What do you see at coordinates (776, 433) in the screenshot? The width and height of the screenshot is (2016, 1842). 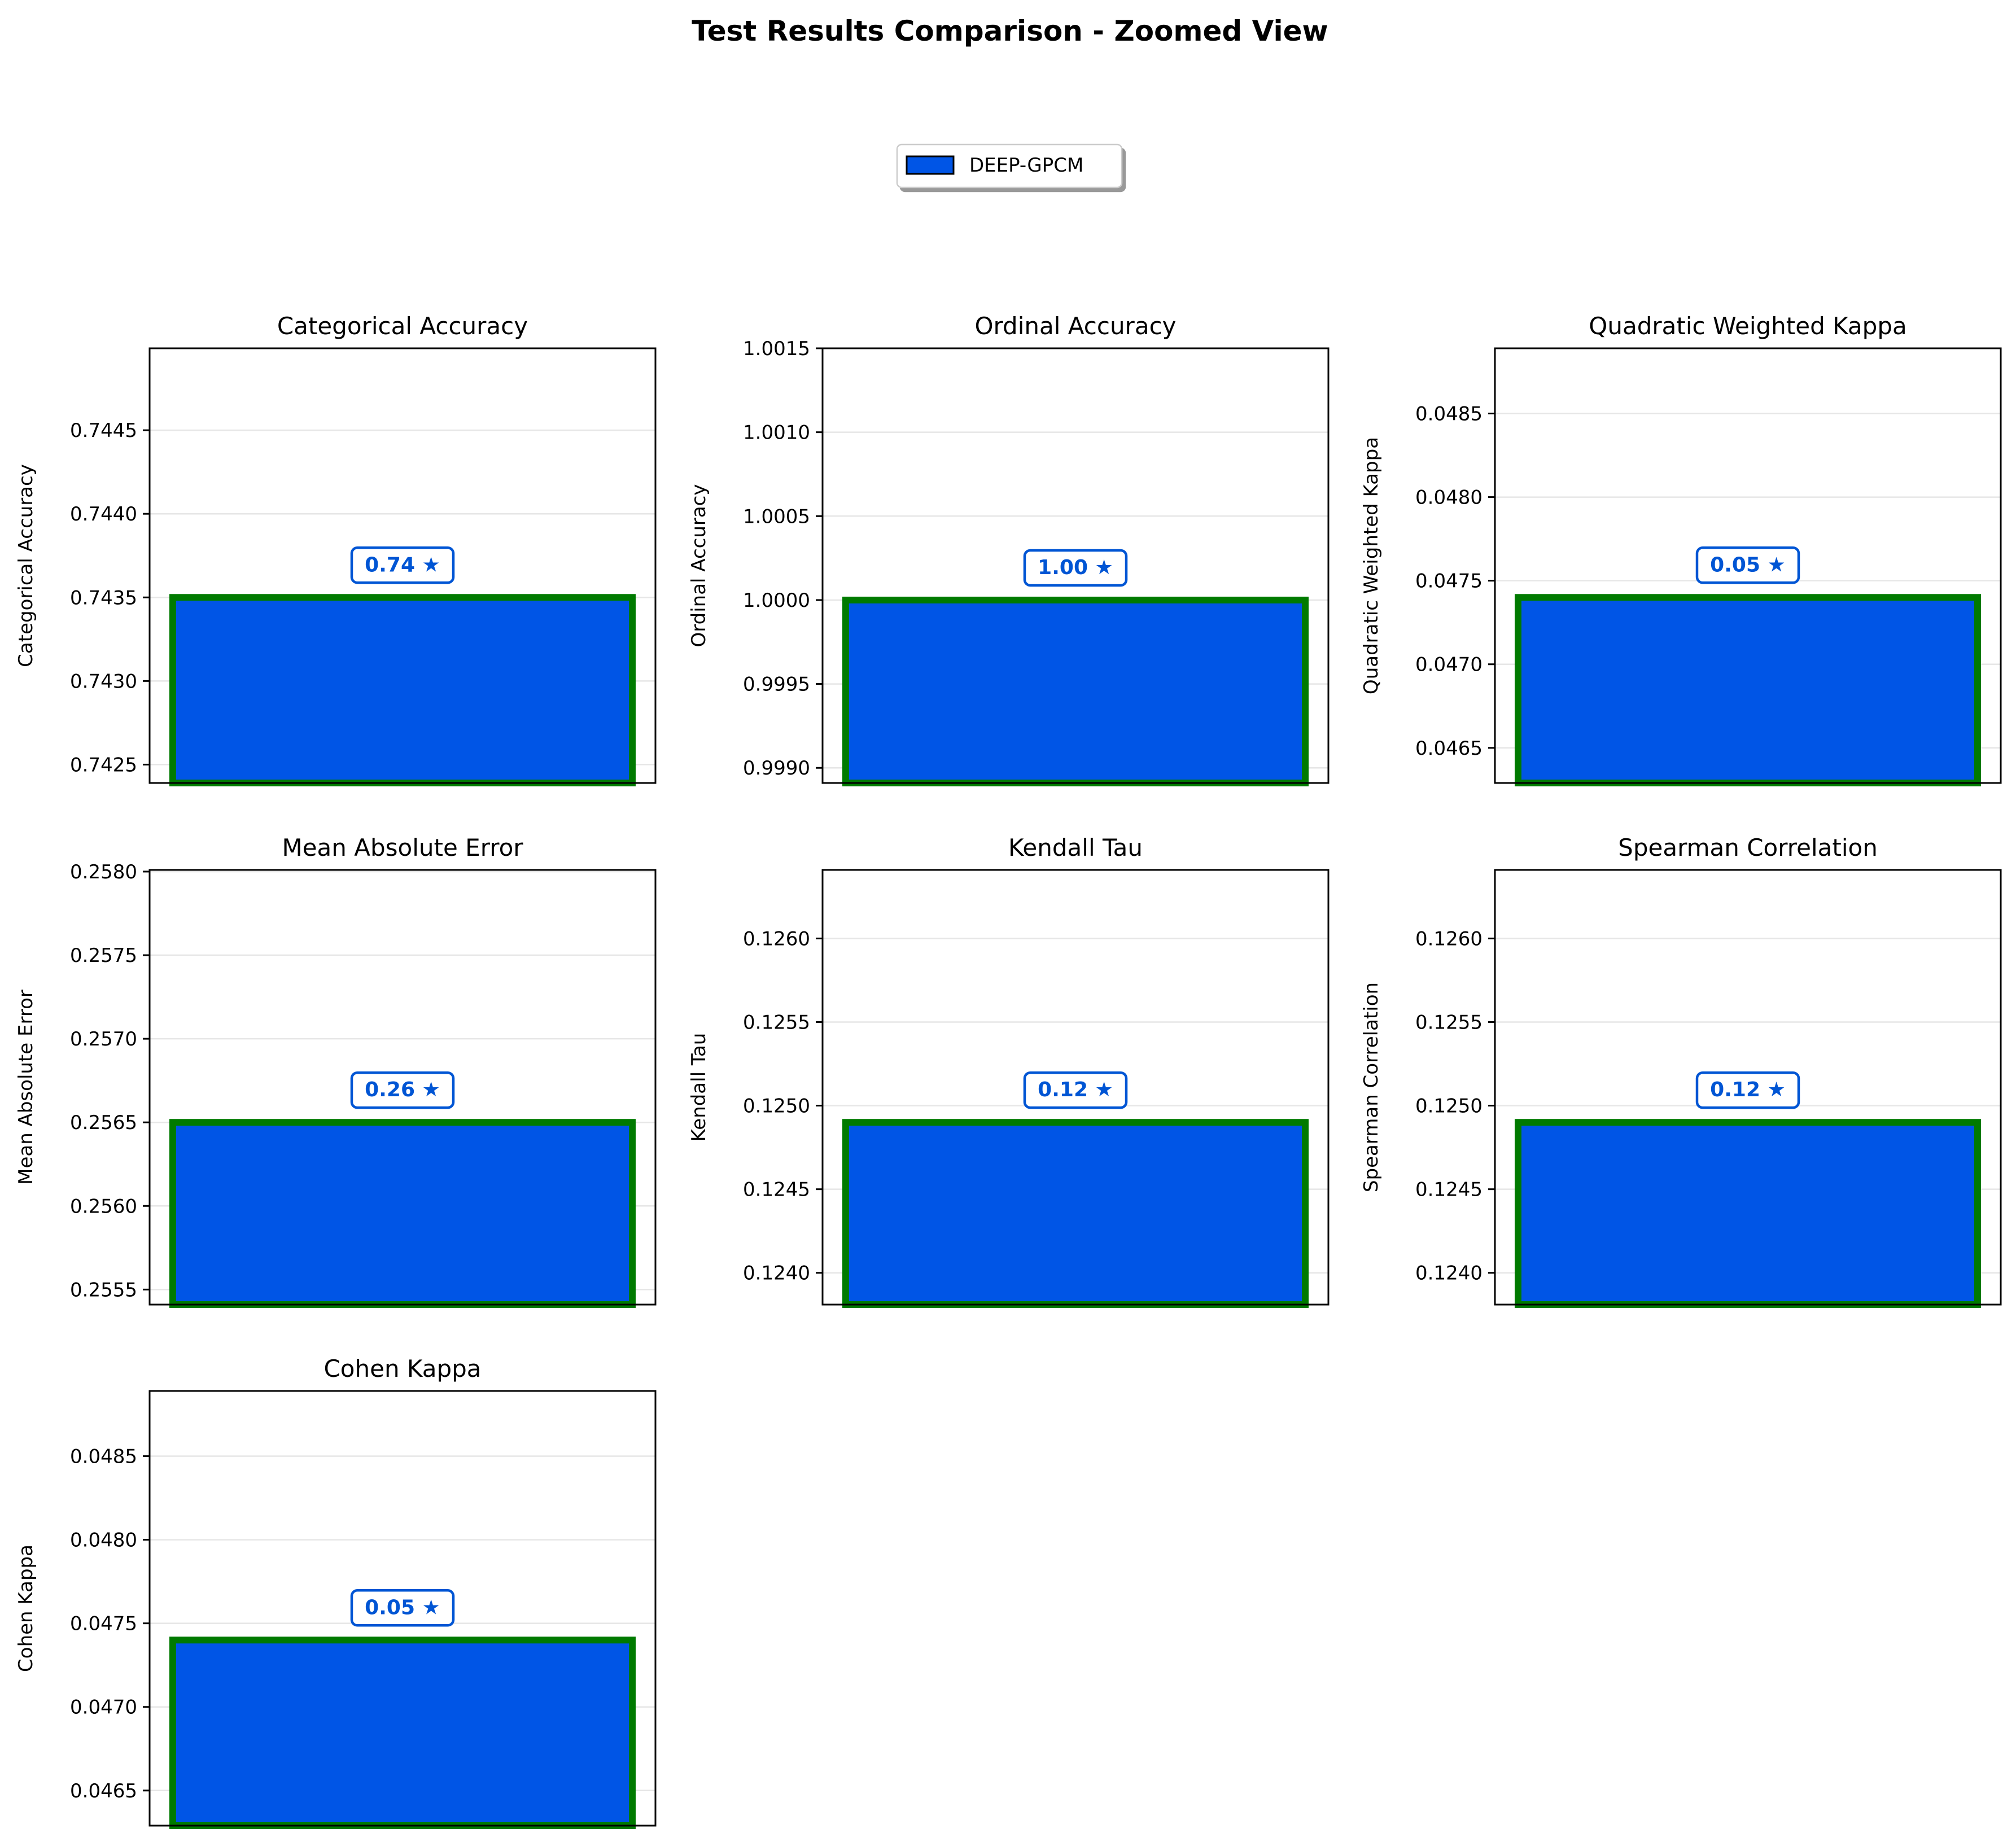 I see `y-tick-label: 1.0010` at bounding box center [776, 433].